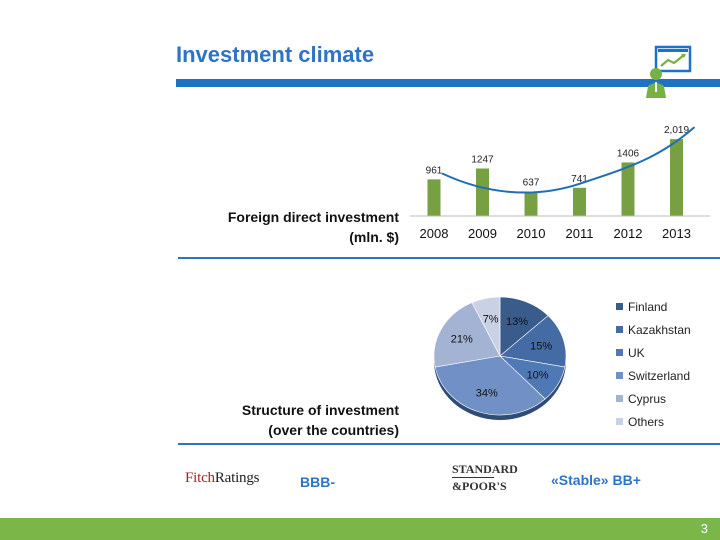 This screenshot has width=720, height=540. I want to click on bar-2013, so click(676, 177).